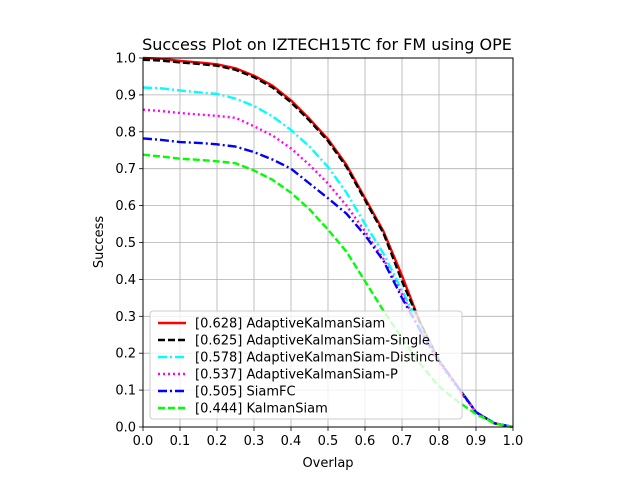 The image size is (640, 480). What do you see at coordinates (125, 354) in the screenshot?
I see `y-tick-label: 0.2` at bounding box center [125, 354].